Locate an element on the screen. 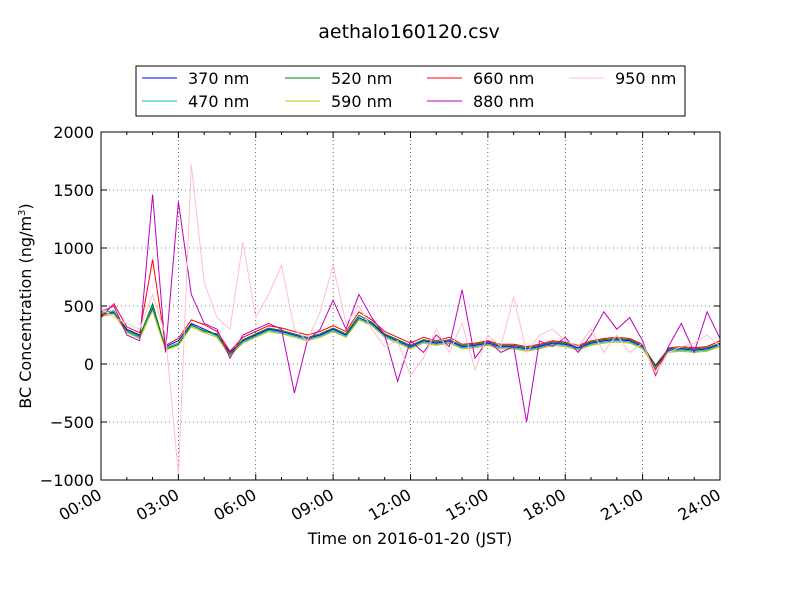 This screenshot has height=600, width=800. series-line-660-nm is located at coordinates (410, 315).